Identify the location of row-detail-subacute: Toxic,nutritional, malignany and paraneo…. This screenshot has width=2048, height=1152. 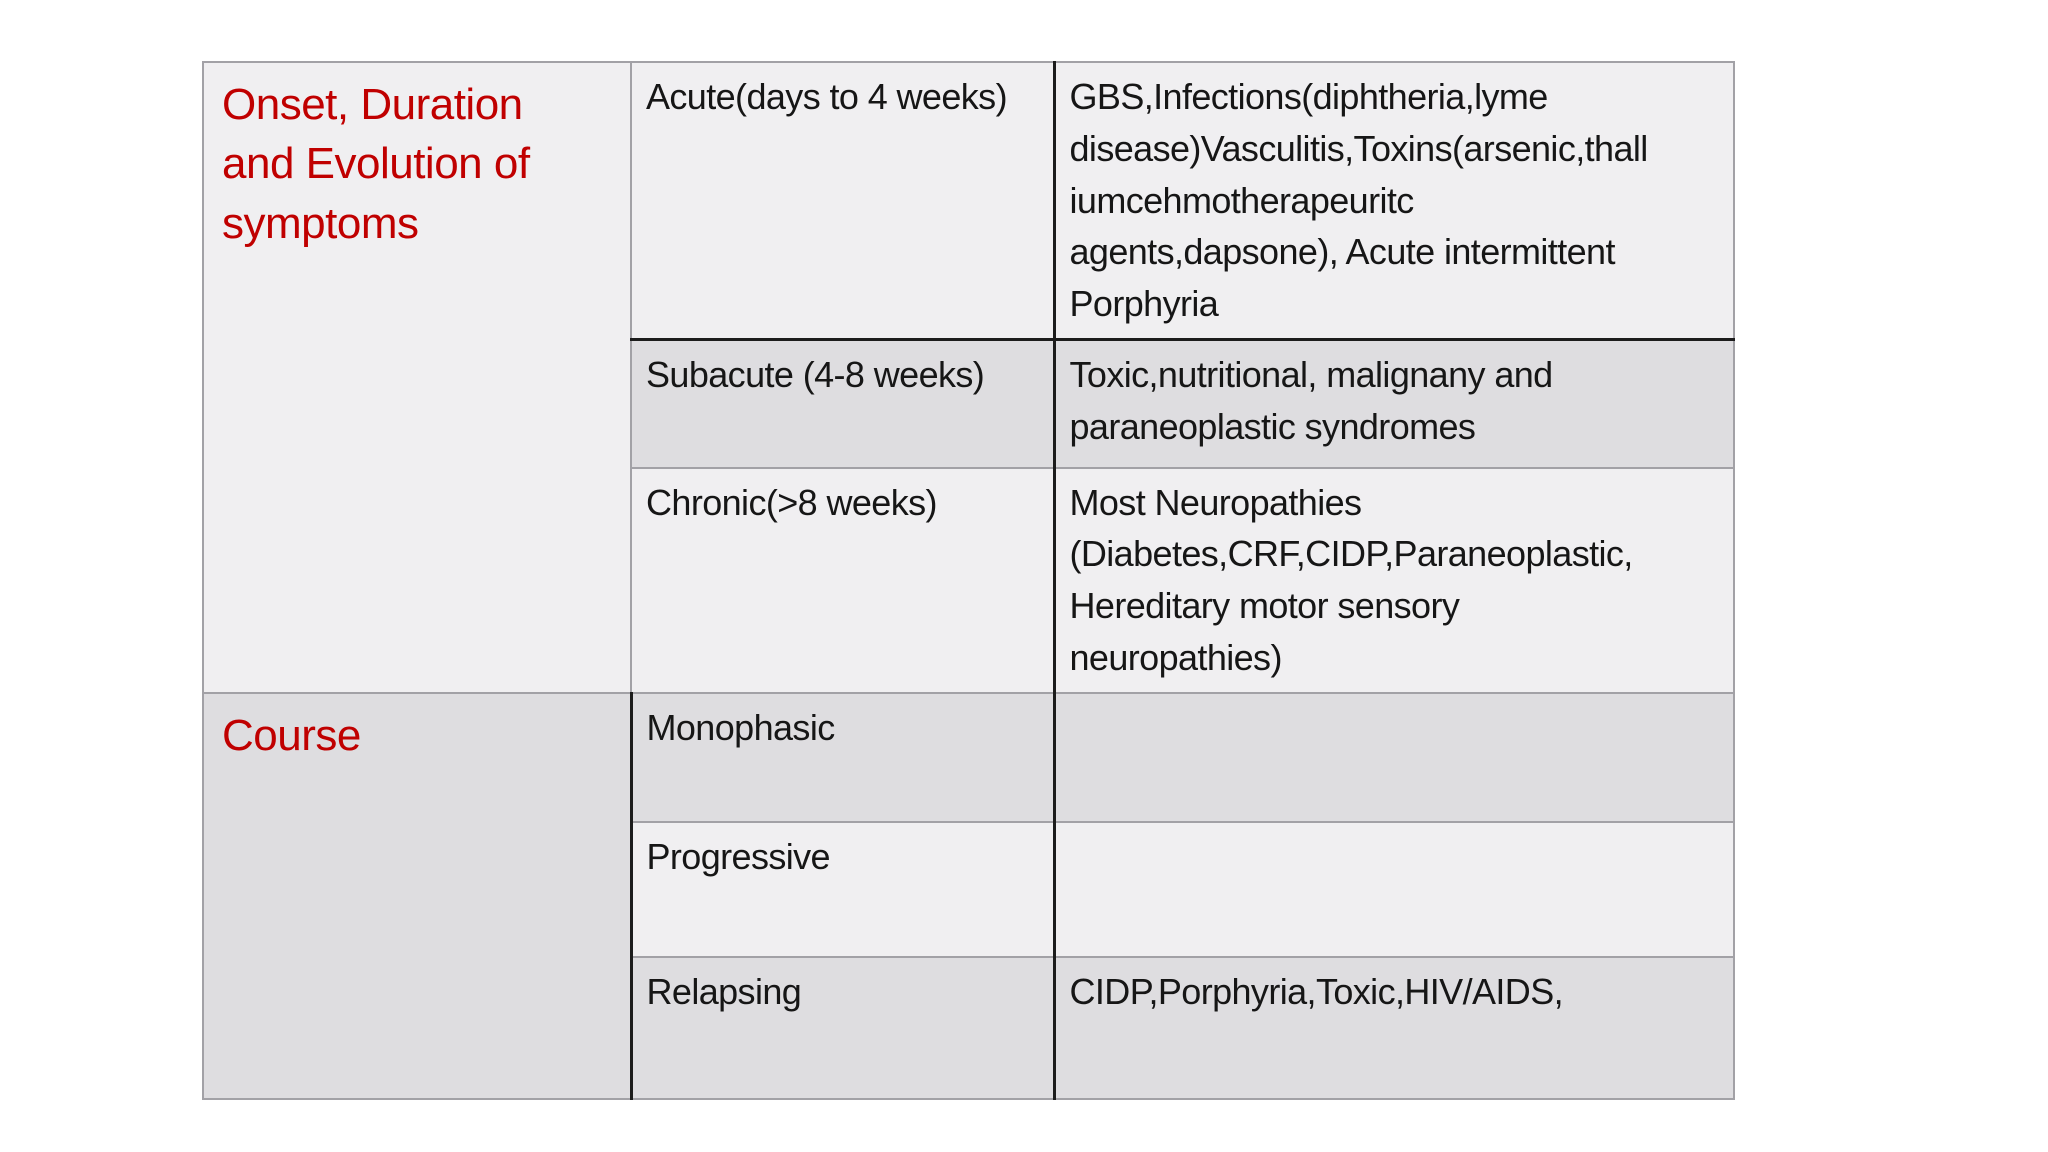
(1393, 403).